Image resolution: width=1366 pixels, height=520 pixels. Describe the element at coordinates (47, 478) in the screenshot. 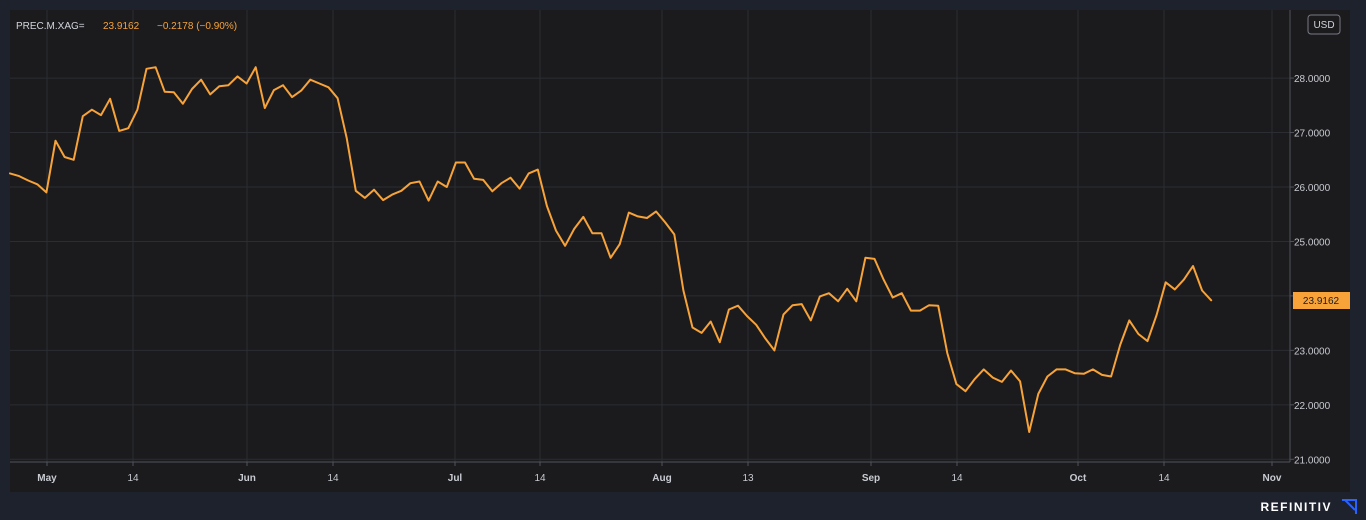

I see `x-tick-label: May` at that location.